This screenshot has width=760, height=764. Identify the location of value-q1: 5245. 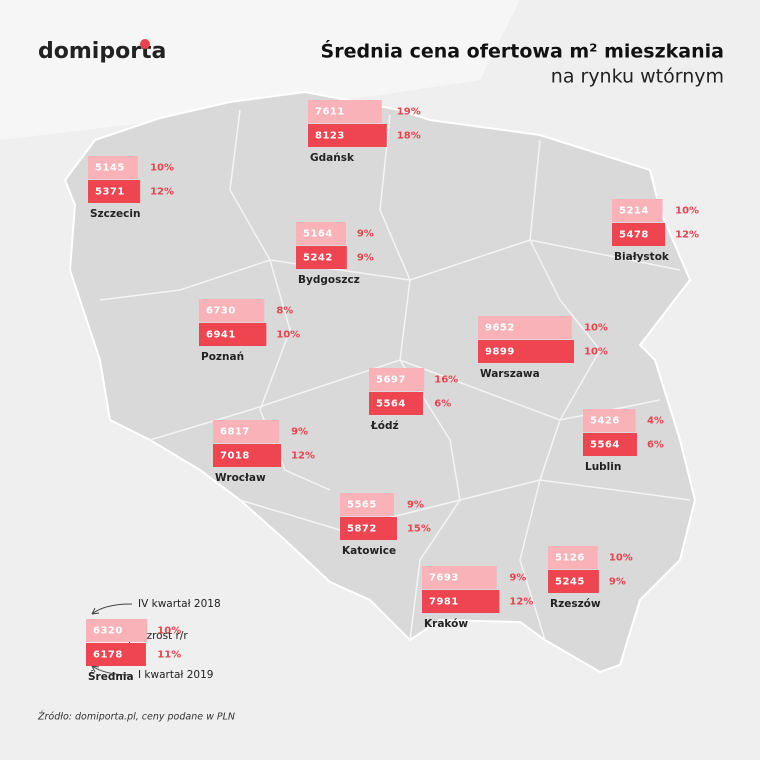
(570, 582).